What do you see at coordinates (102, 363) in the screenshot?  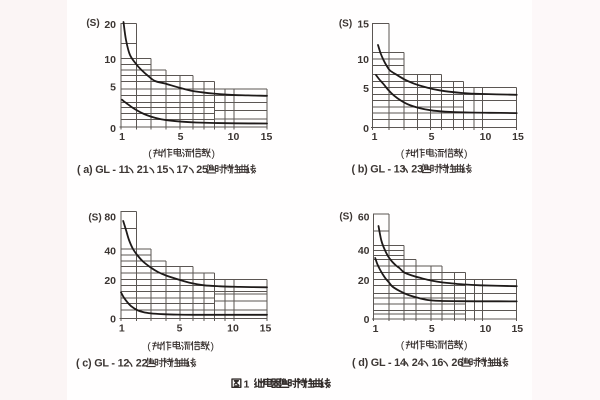 I see `svg-text: ( c) GL - 12` at bounding box center [102, 363].